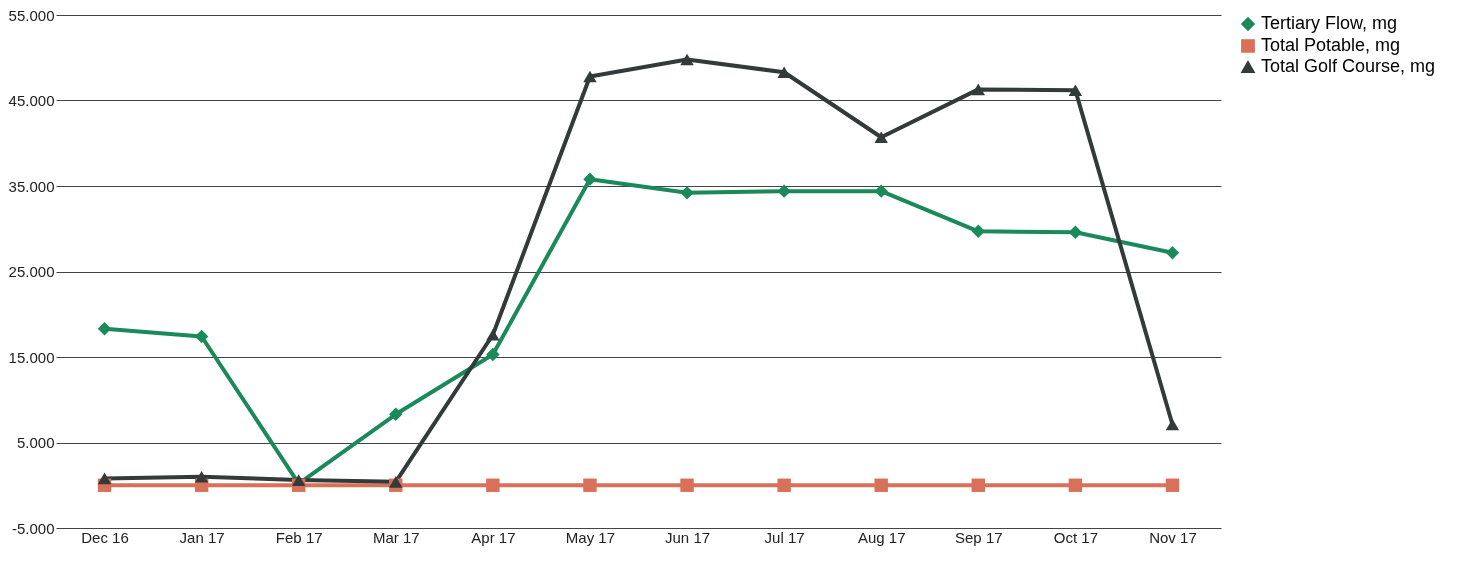  Describe the element at coordinates (33, 528) in the screenshot. I see `y-tick-label: -5.000` at that location.